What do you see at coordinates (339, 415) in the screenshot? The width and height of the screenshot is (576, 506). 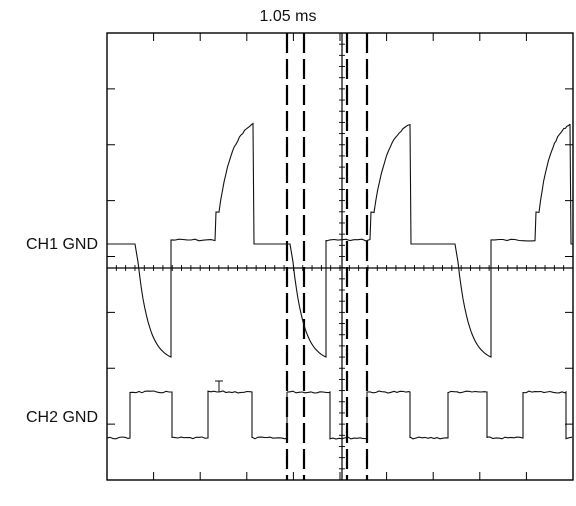 I see `ch2-trace` at bounding box center [339, 415].